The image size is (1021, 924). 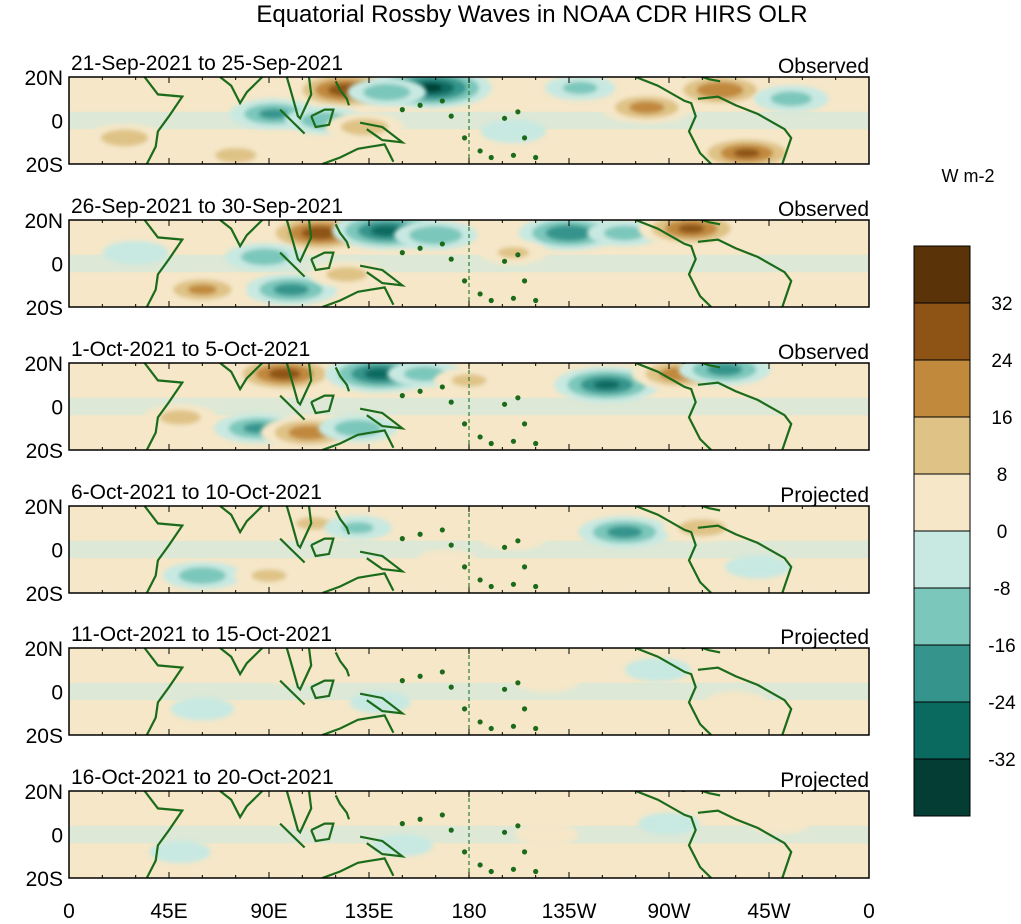 What do you see at coordinates (823, 209) in the screenshot?
I see `panel-status-label: Observed` at bounding box center [823, 209].